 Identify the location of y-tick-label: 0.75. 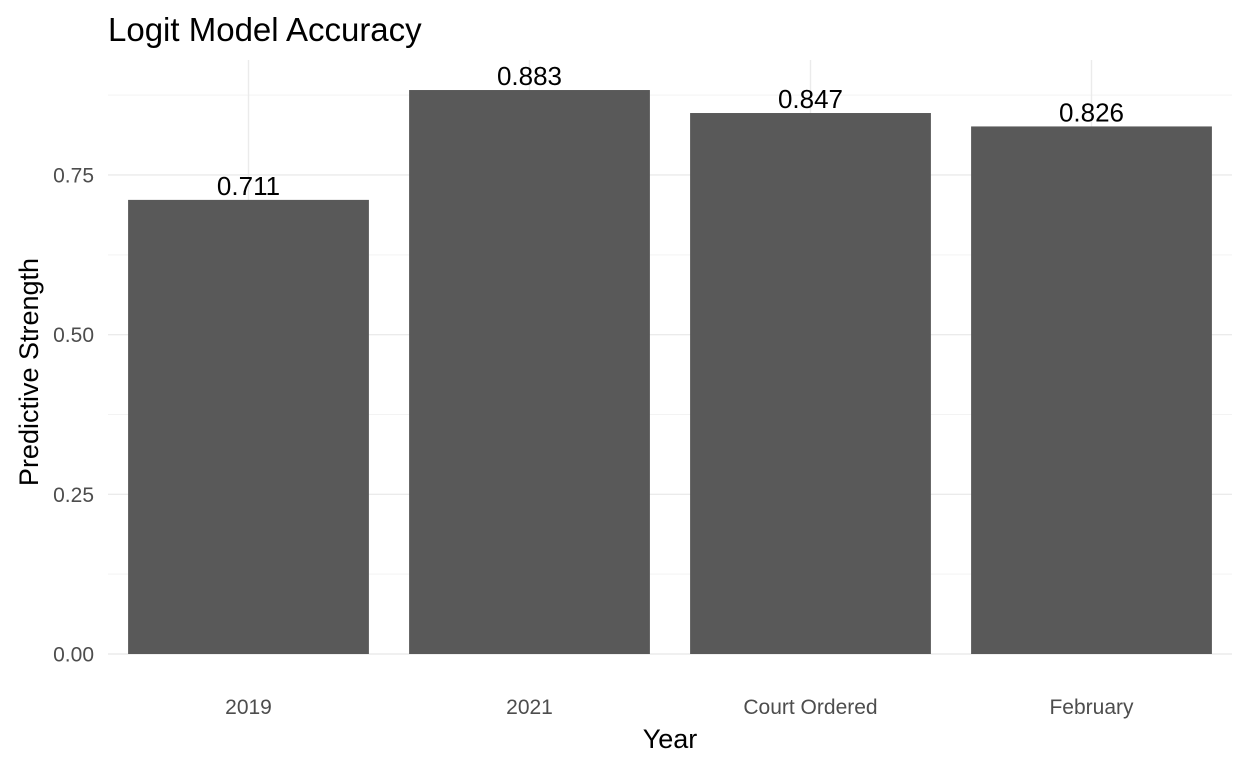
(73, 175).